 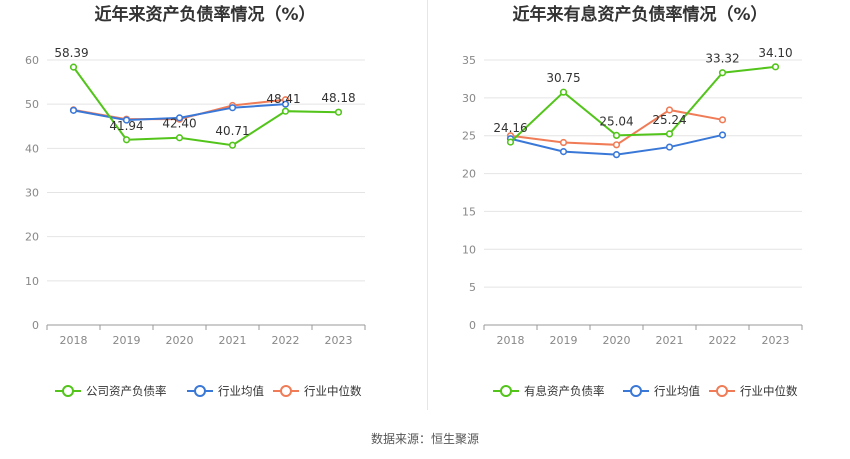 What do you see at coordinates (669, 120) in the screenshot?
I see `data-label: 25.24` at bounding box center [669, 120].